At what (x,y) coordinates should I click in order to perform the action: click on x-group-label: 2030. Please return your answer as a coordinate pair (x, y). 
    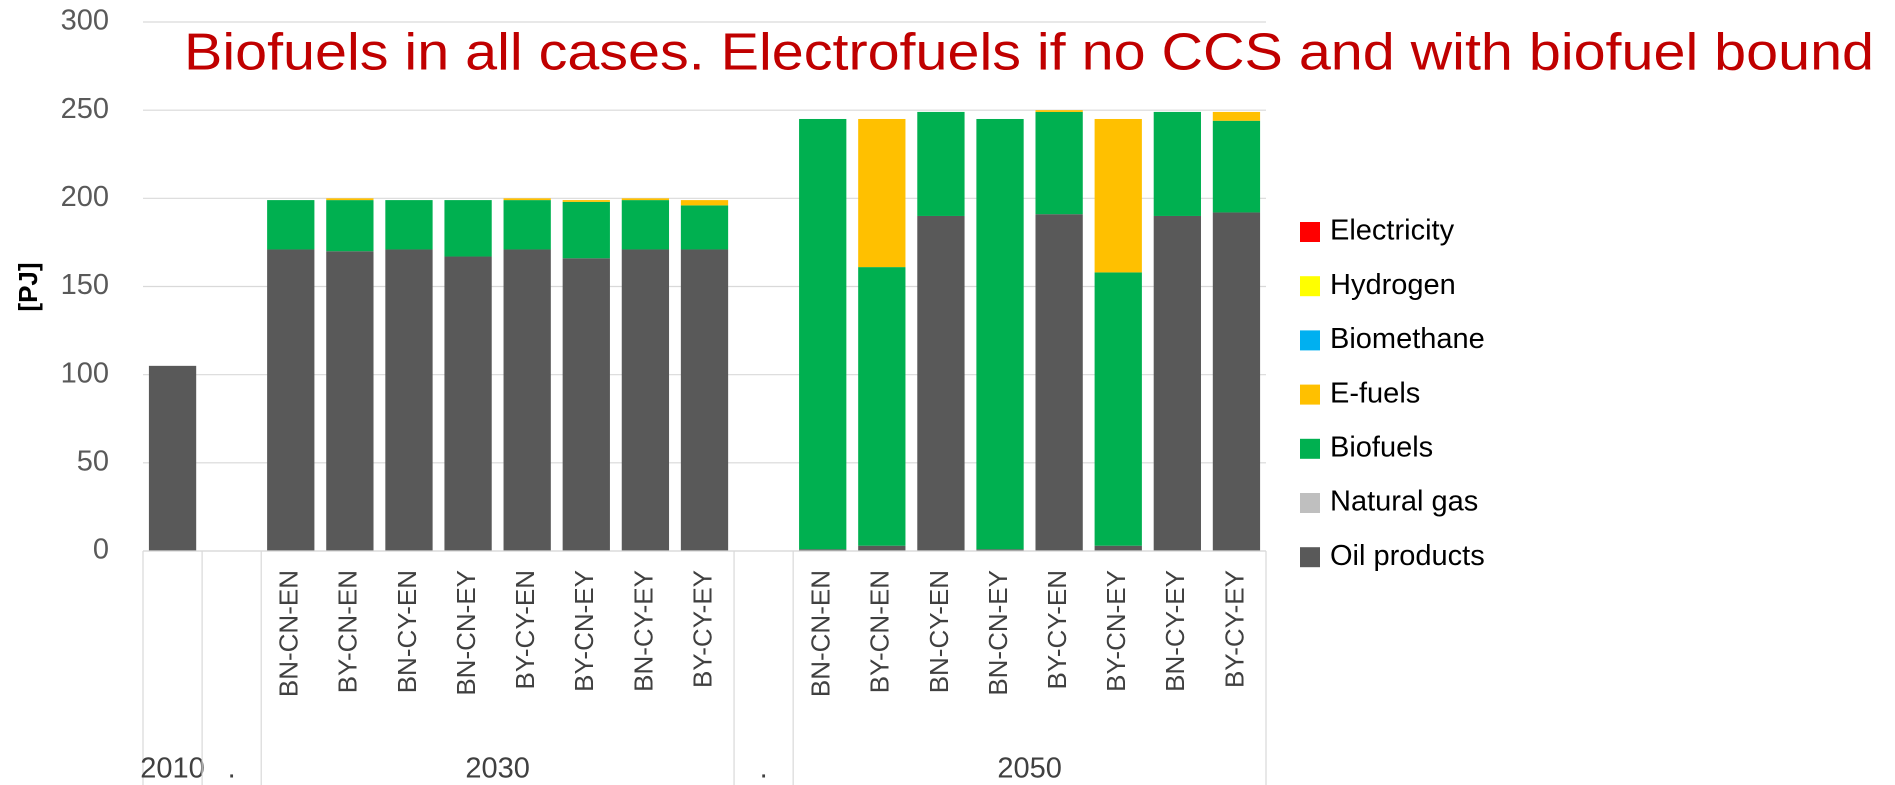
    Looking at the image, I should click on (497, 769).